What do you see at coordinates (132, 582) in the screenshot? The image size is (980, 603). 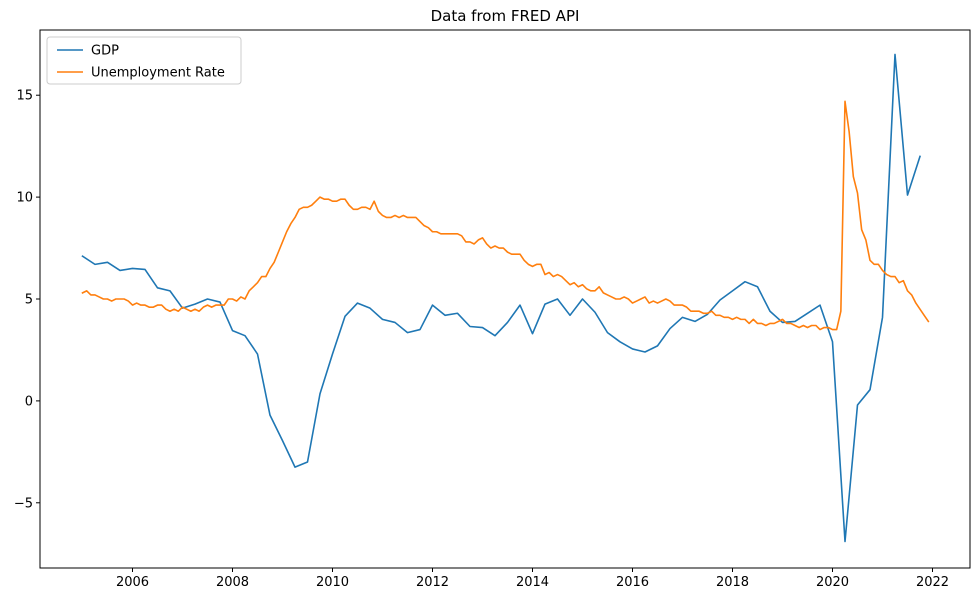 I see `x-tick-label: 2006` at bounding box center [132, 582].